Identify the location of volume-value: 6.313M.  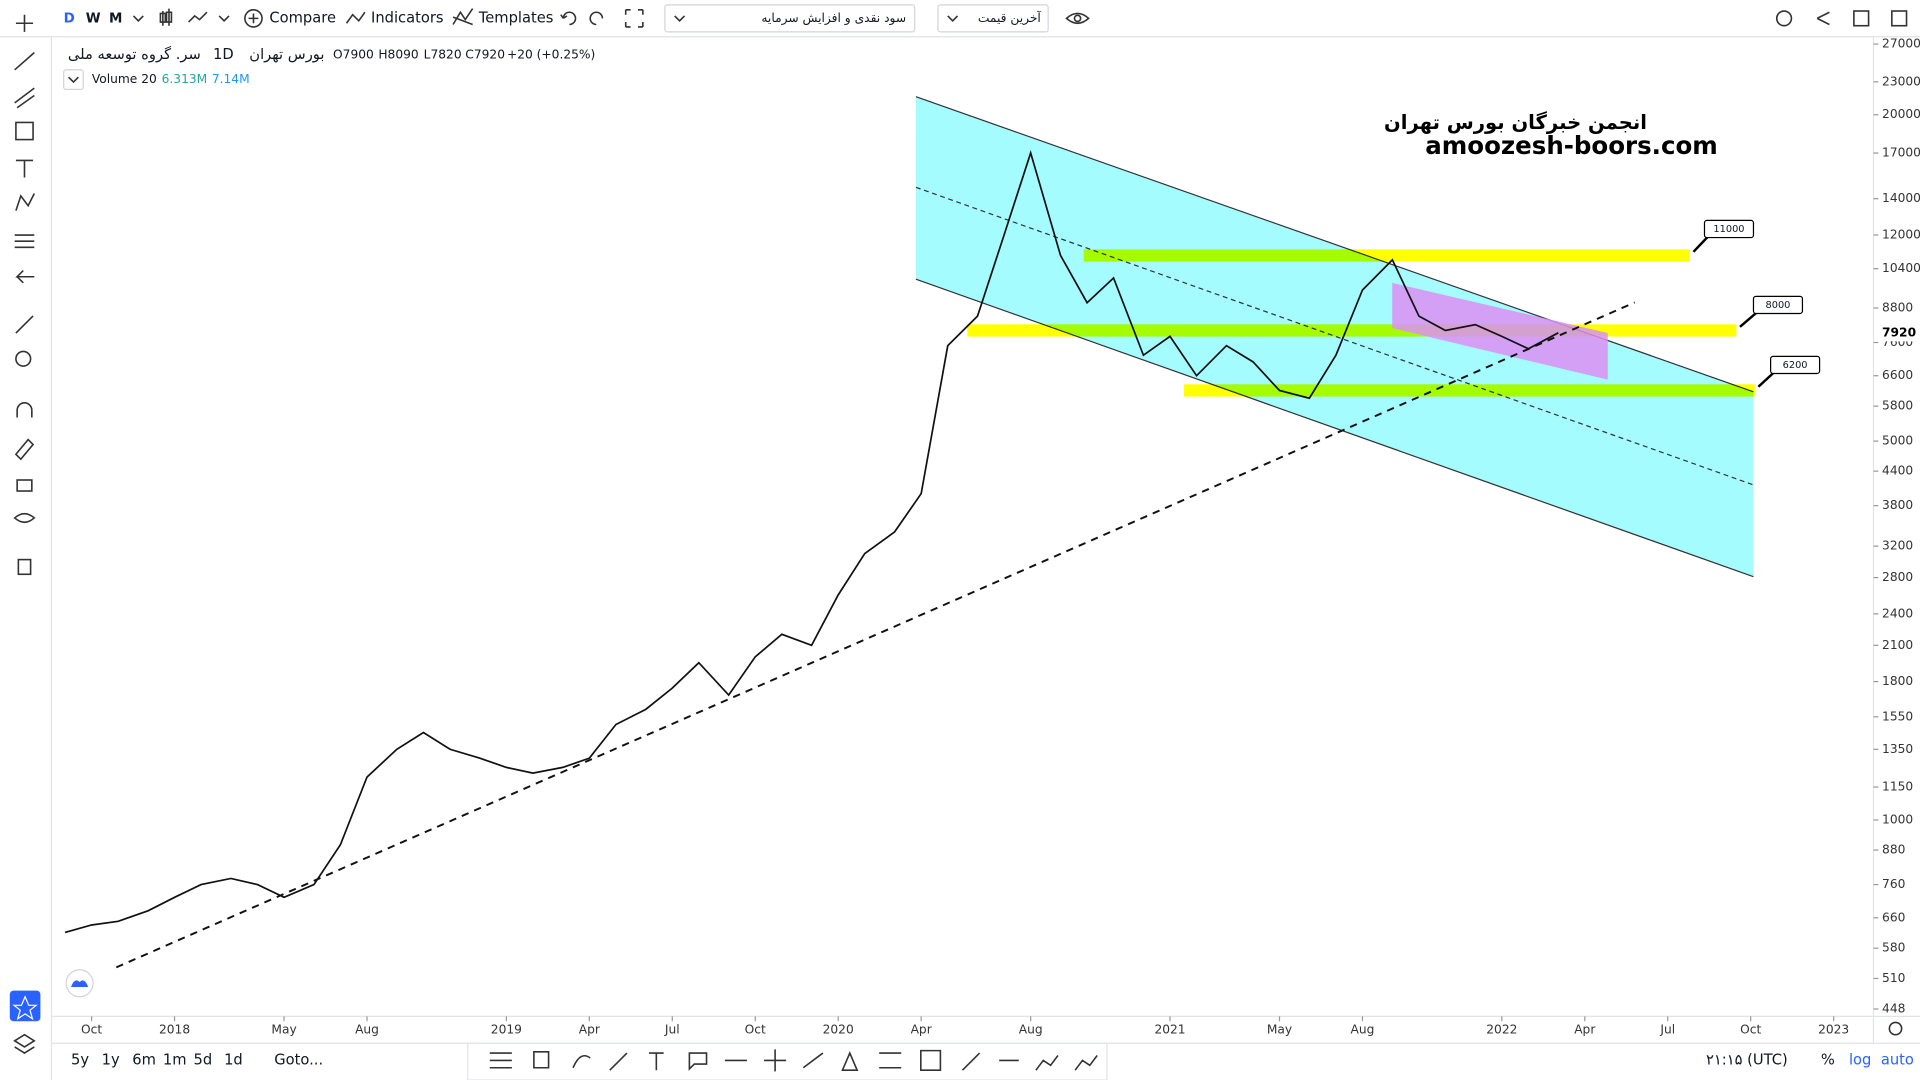
(185, 79).